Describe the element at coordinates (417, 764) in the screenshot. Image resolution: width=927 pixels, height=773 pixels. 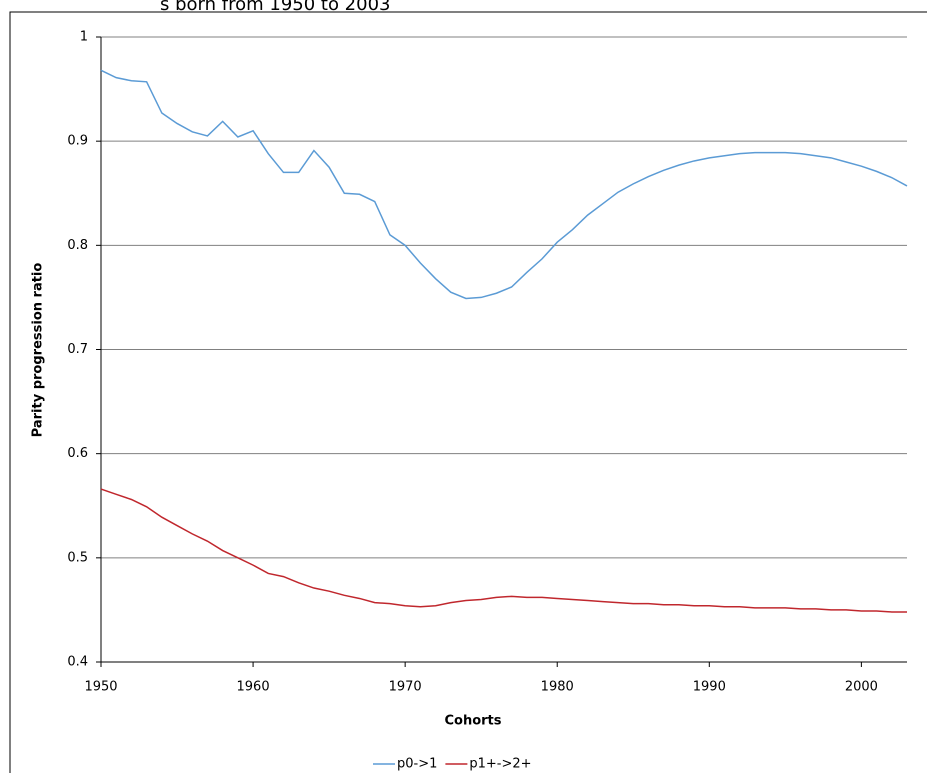
I see `legend-label: p0->1` at that location.